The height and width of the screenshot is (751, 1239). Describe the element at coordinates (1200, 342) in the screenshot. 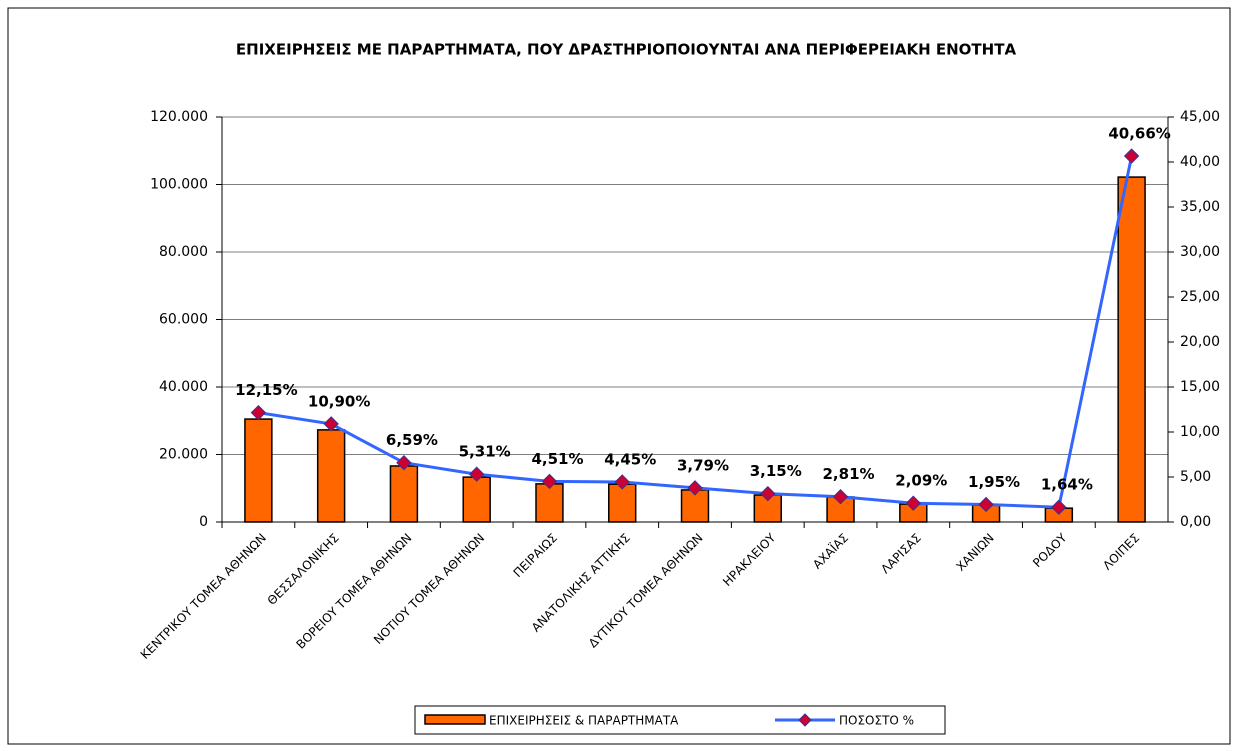

I see `y2-tick-label: 20,00` at that location.